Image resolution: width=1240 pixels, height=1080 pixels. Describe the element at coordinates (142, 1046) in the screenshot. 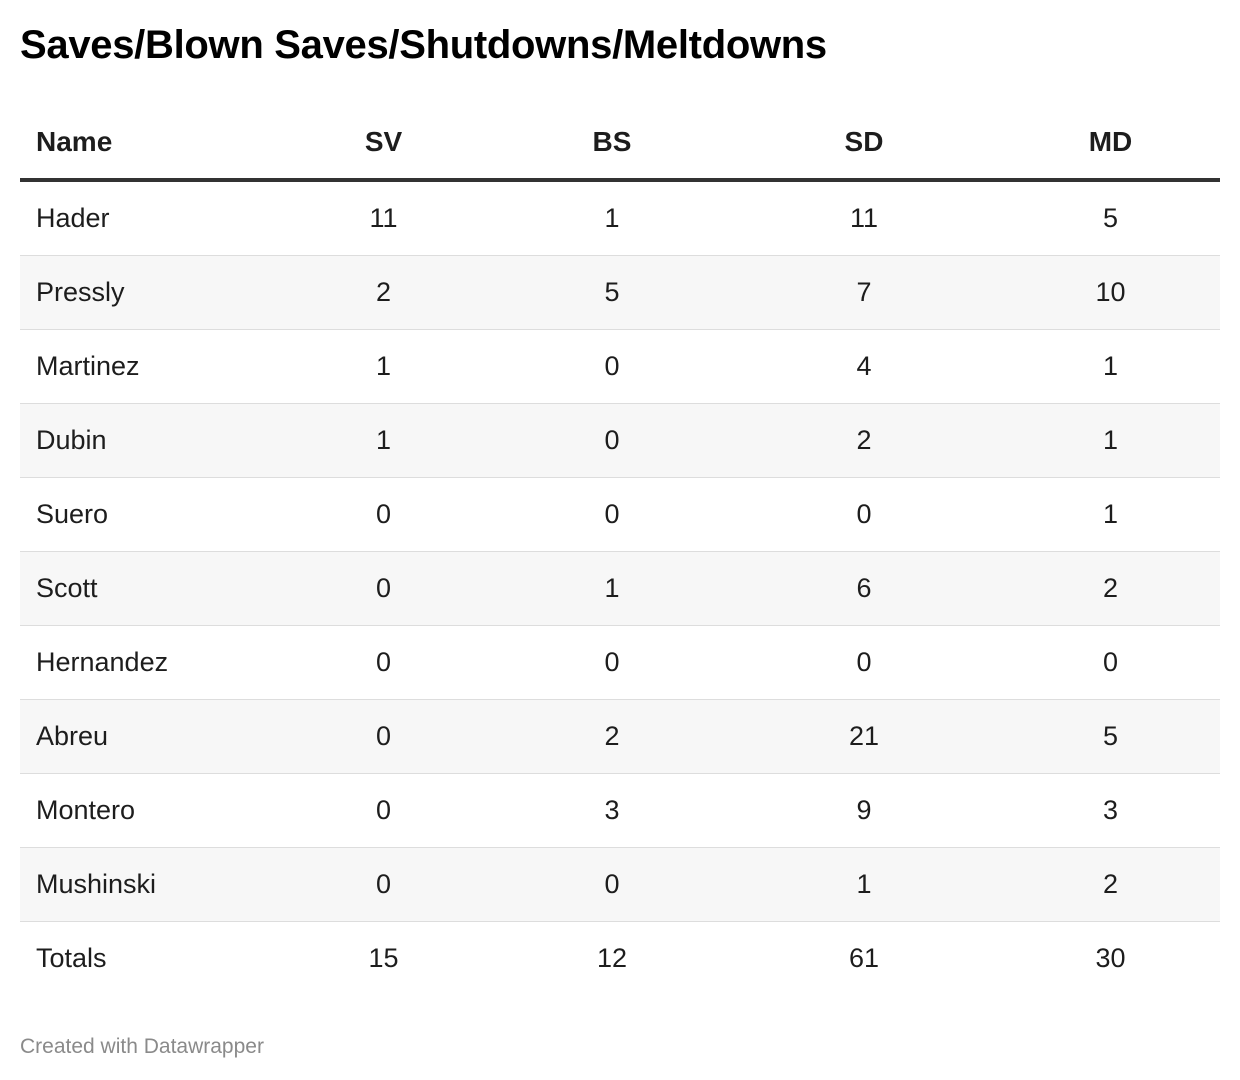

I see `attribution-text: Created with Datawrapper` at that location.